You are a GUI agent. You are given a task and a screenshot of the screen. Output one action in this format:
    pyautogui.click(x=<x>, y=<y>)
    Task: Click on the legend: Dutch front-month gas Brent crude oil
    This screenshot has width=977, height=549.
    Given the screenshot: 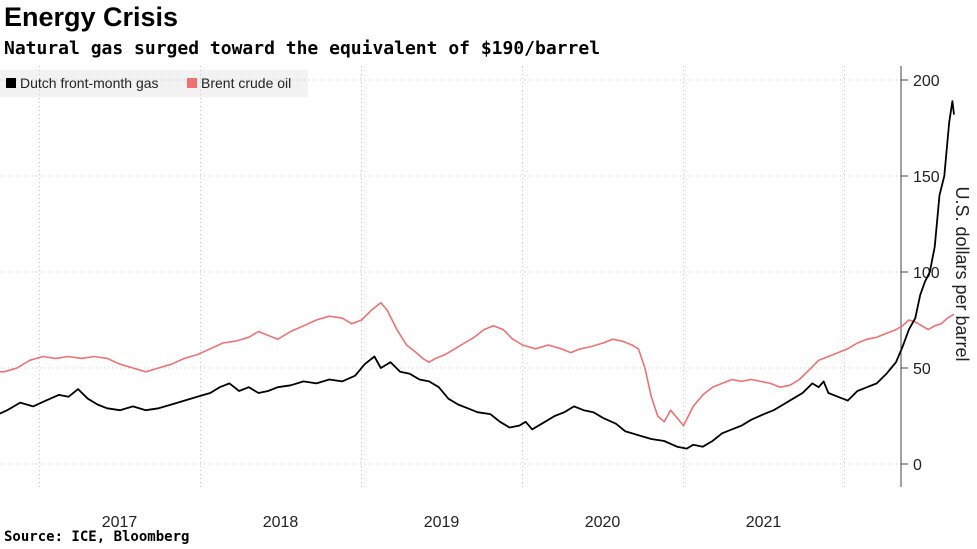 What is the action you would take?
    pyautogui.click(x=148, y=83)
    